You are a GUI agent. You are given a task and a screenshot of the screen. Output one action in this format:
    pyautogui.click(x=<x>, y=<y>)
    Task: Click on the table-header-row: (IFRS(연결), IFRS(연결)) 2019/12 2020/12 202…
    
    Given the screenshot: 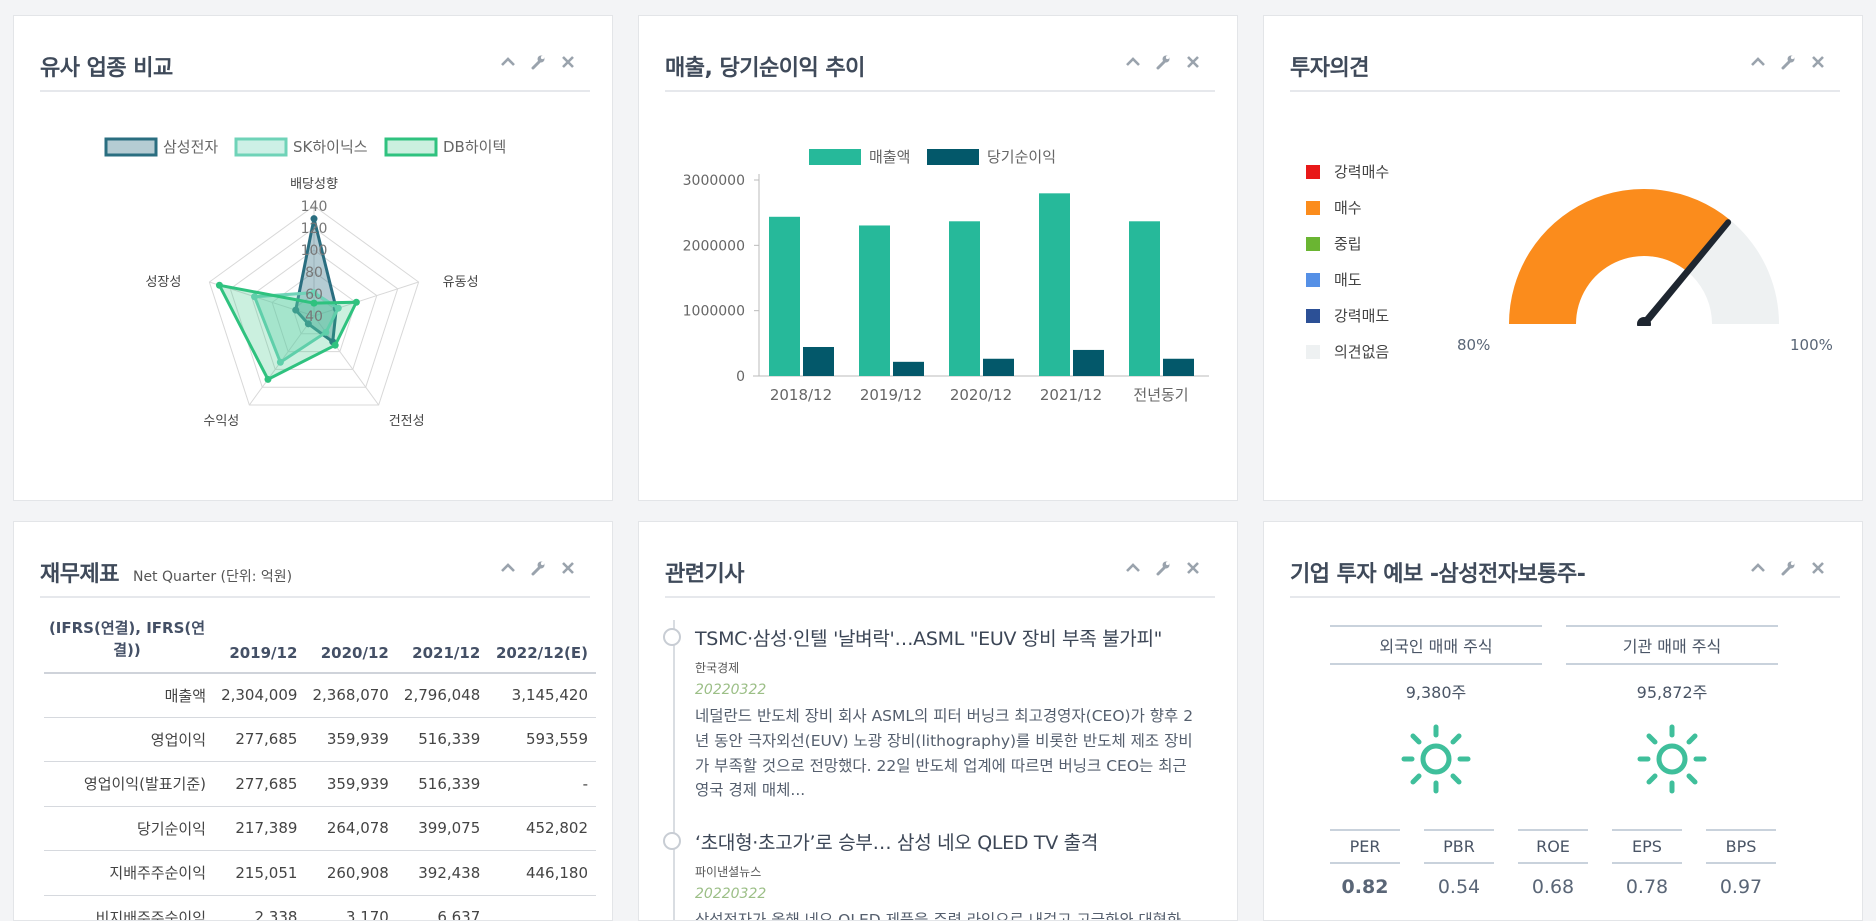 What is the action you would take?
    pyautogui.click(x=320, y=643)
    